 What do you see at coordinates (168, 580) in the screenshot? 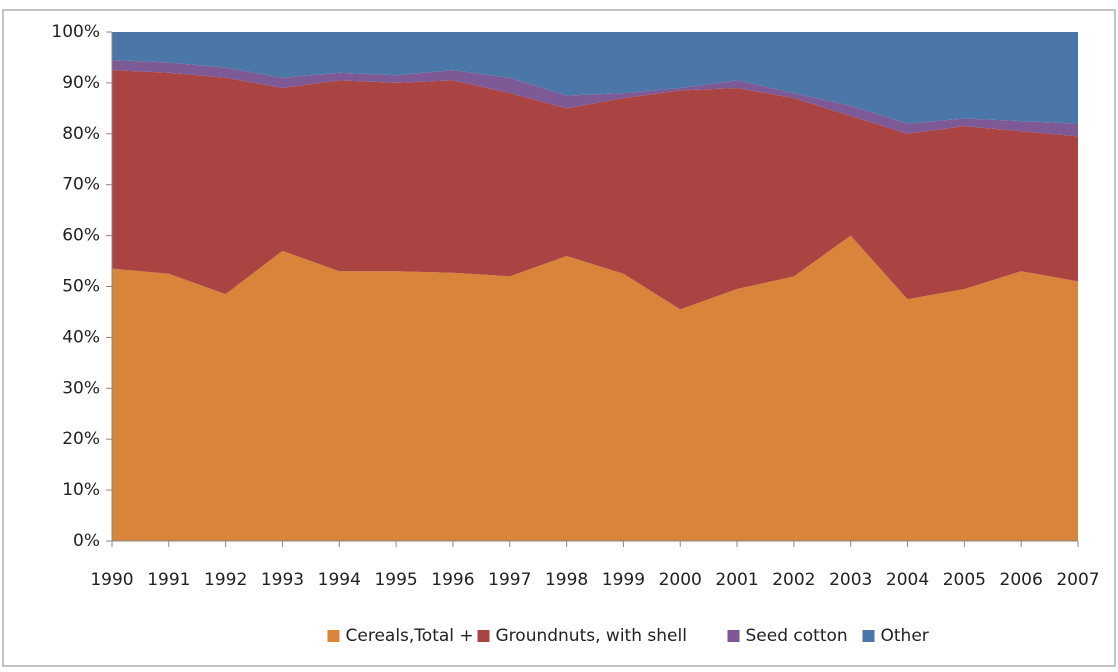
I see `x-tick-label: 1991` at bounding box center [168, 580].